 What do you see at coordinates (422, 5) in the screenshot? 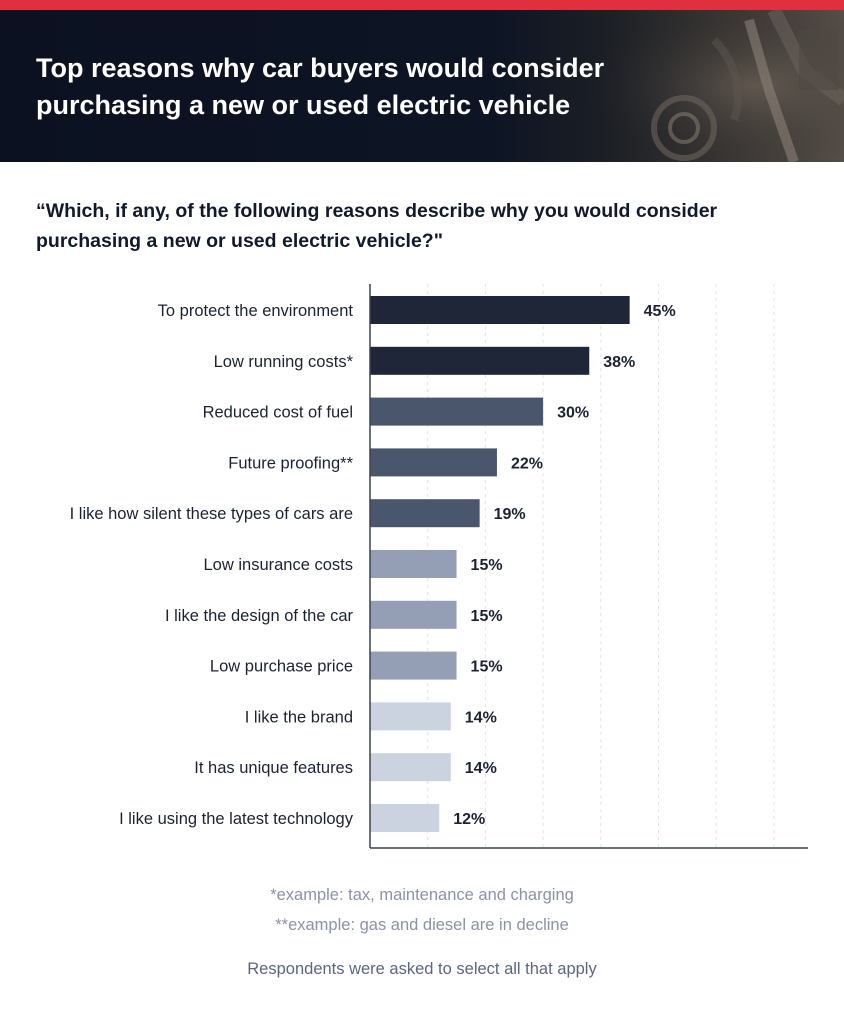
I see `accent-stripe` at bounding box center [422, 5].